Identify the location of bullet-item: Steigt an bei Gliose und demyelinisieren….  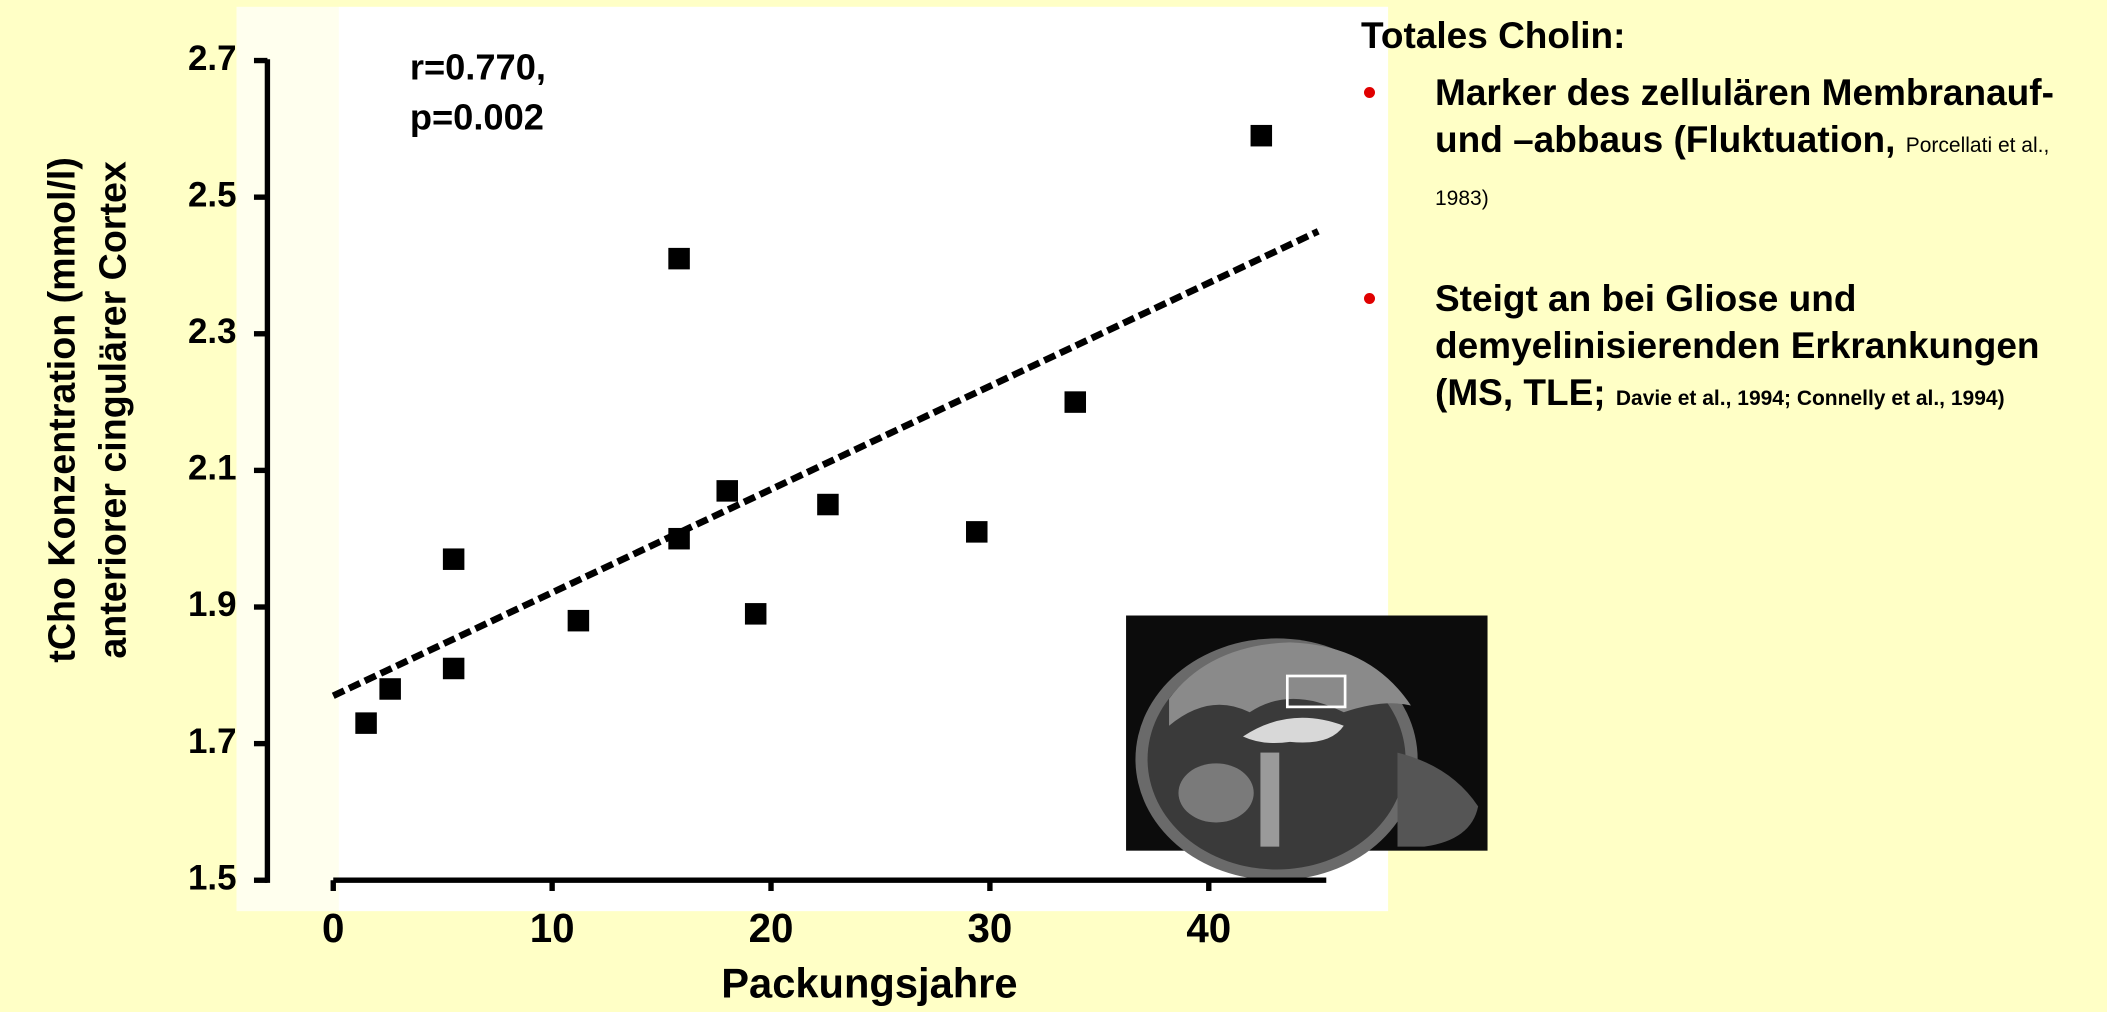
(1731, 345).